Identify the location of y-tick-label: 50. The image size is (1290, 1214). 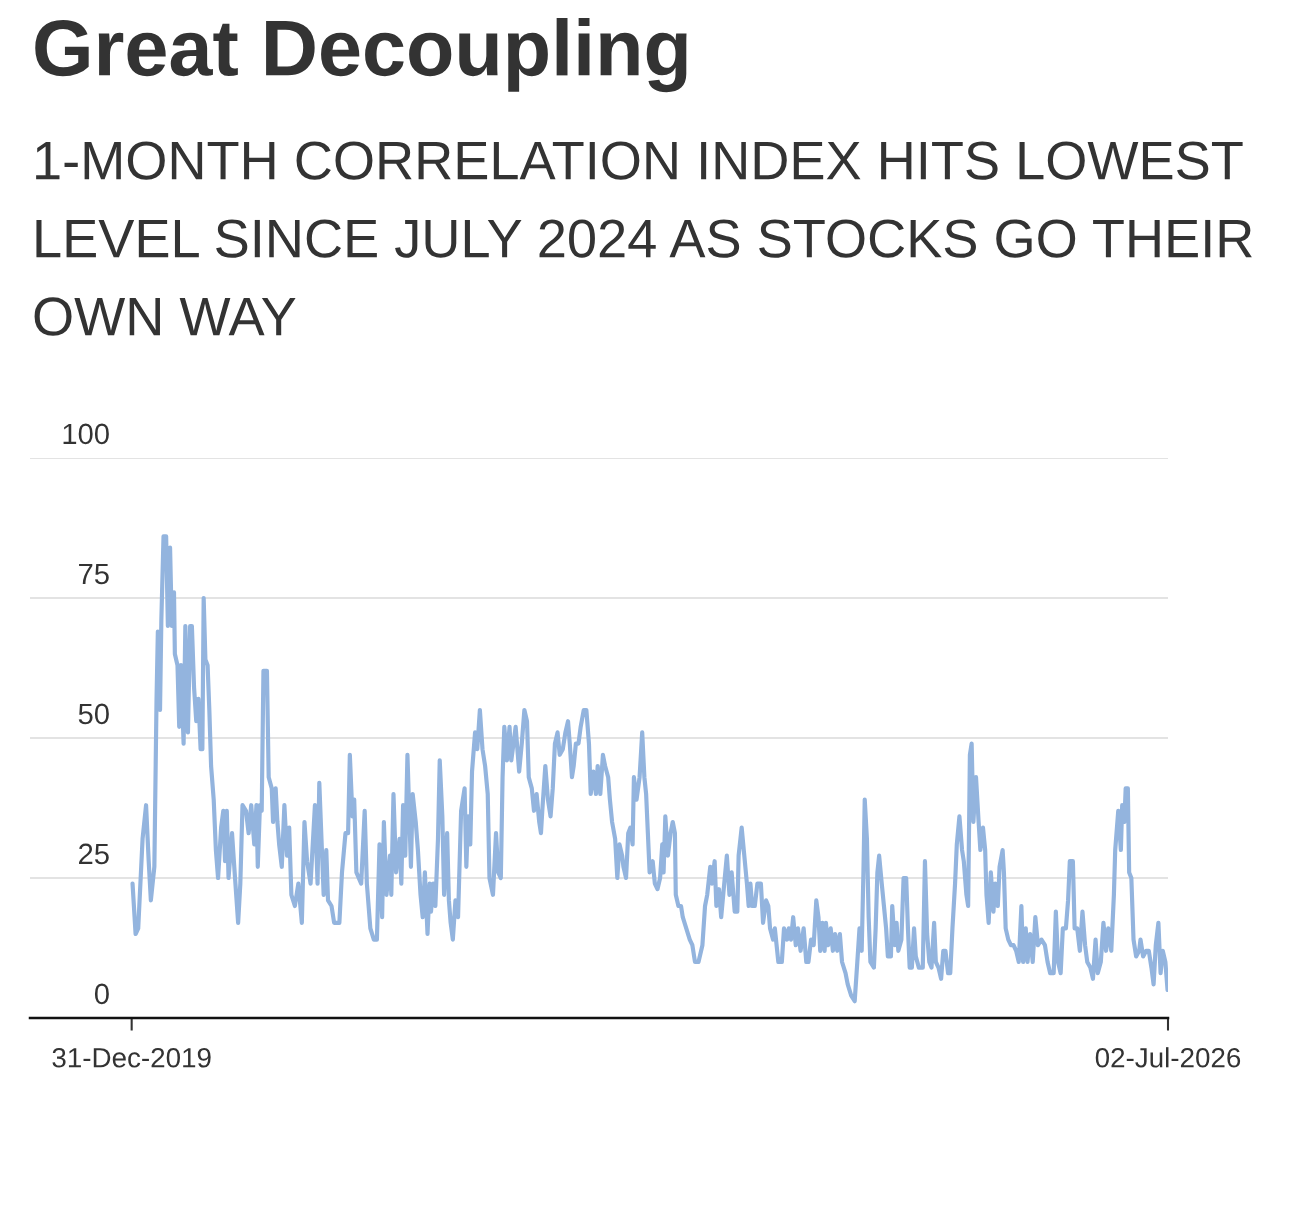
(93, 714).